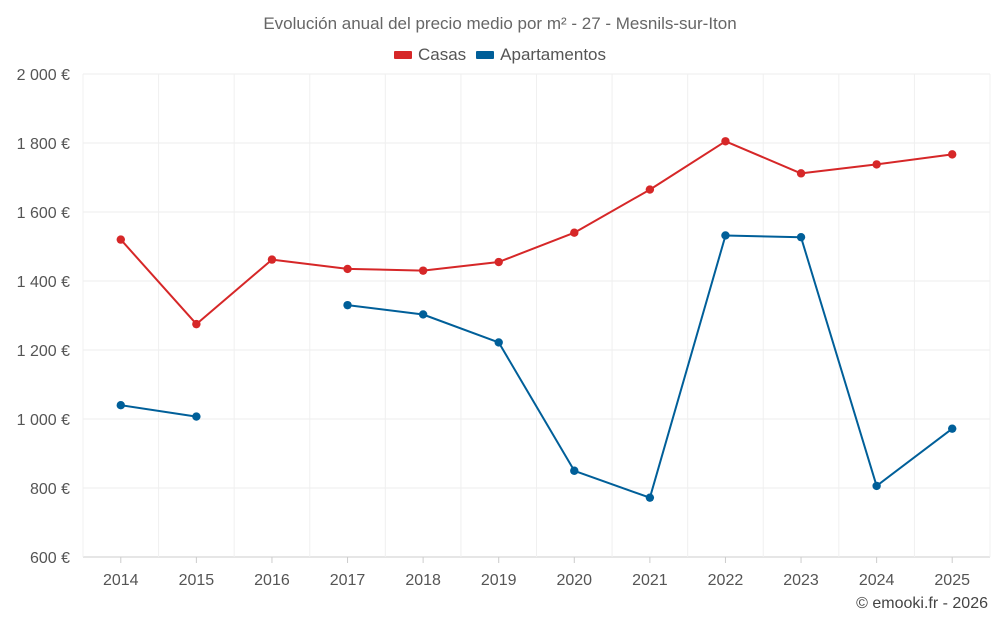 The image size is (1000, 625). I want to click on y-tick-label: 600 €, so click(50, 558).